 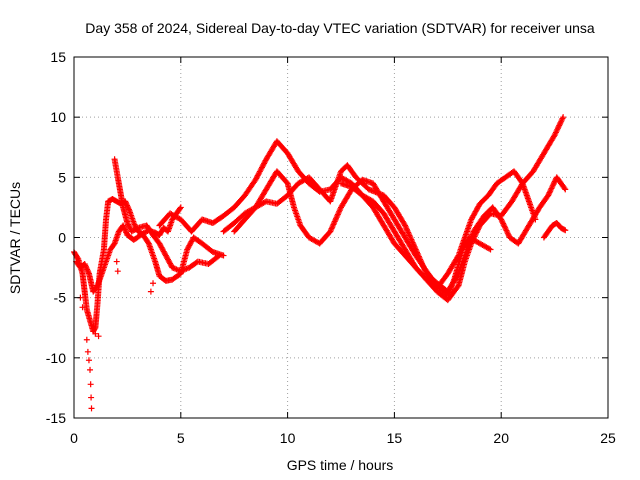 What do you see at coordinates (62, 238) in the screenshot?
I see `y-tick-label: 0` at bounding box center [62, 238].